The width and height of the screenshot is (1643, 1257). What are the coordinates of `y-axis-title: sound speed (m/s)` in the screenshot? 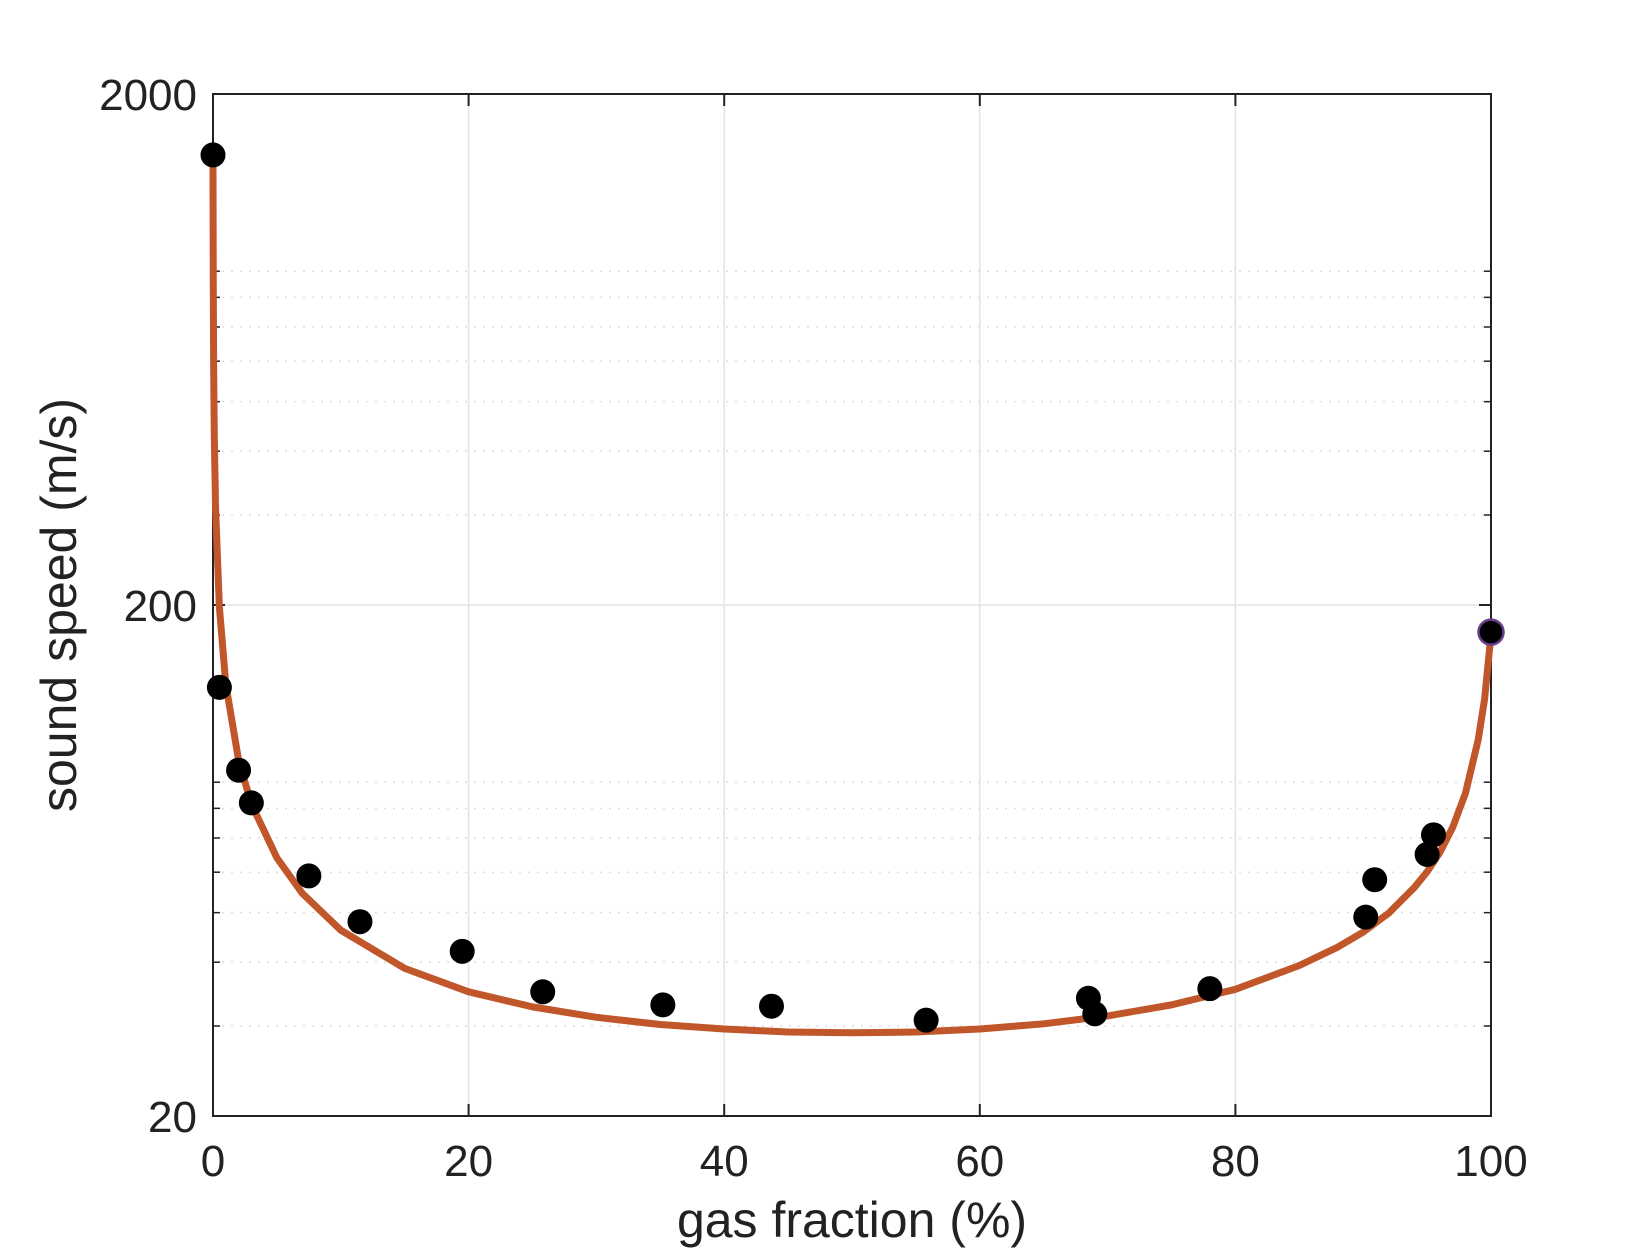 It's located at (59, 605).